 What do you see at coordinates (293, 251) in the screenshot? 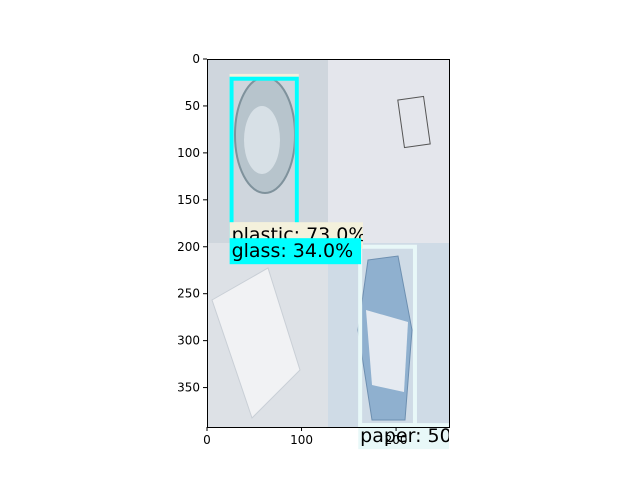
I see `detection-label-1: glass: 34.0%` at bounding box center [293, 251].